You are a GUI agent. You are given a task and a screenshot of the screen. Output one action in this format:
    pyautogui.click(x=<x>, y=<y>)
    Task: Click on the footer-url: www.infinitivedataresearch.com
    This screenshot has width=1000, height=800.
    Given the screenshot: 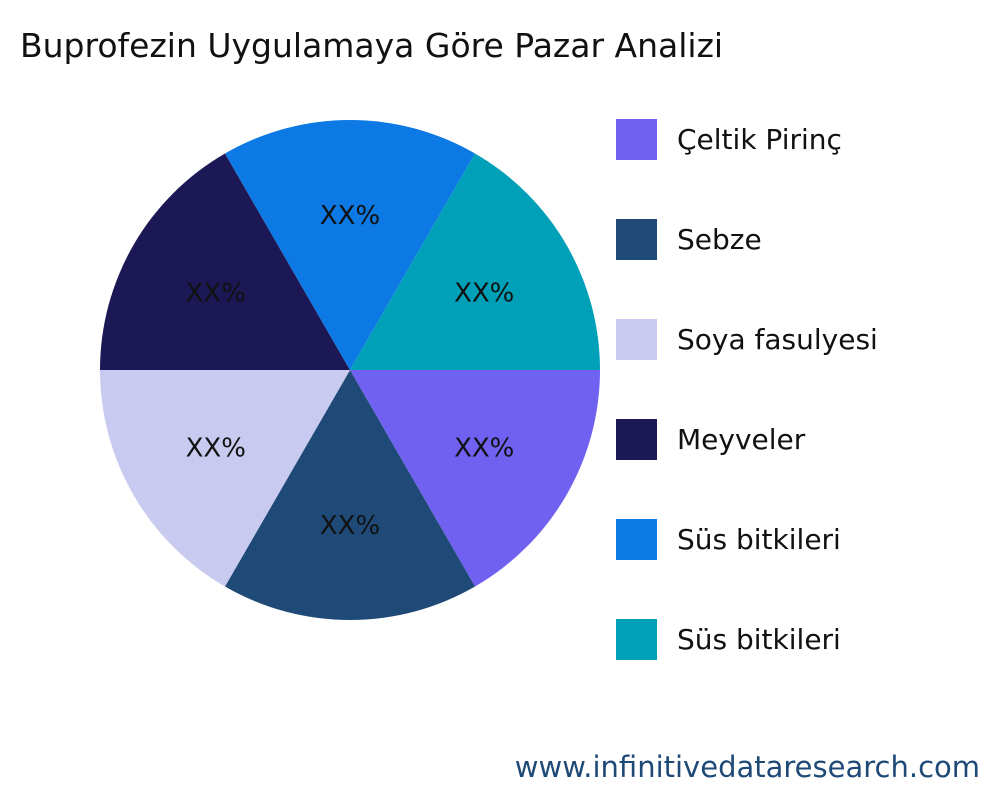 What is the action you would take?
    pyautogui.click(x=747, y=767)
    